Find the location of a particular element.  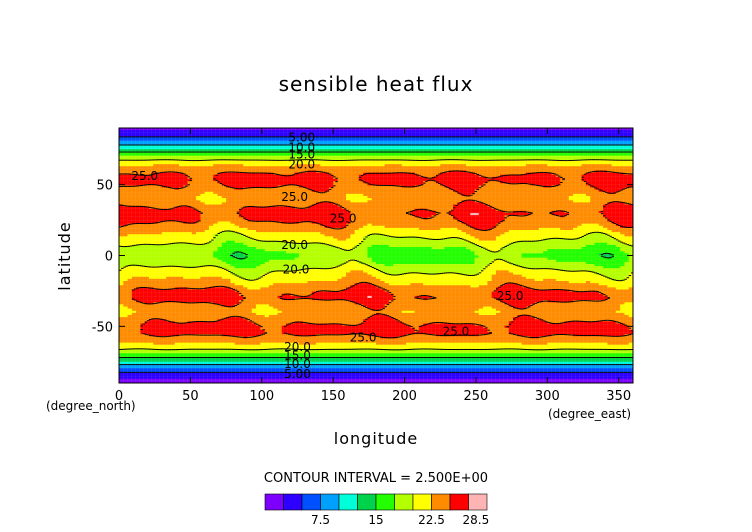

x-tick-label: 350 is located at coordinates (618, 396).